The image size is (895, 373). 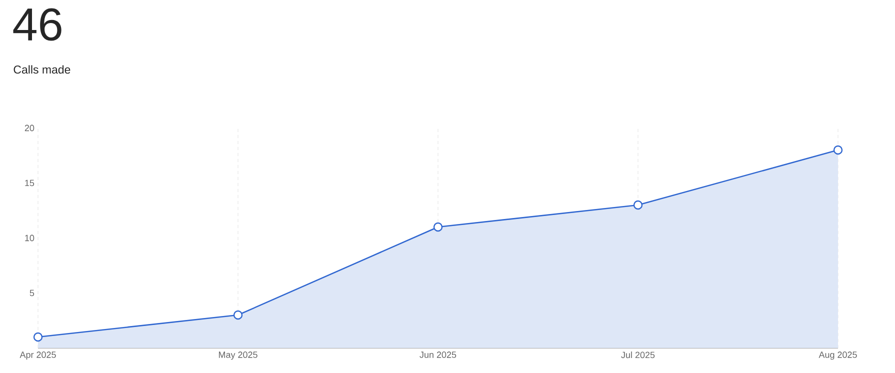 I want to click on chart-subtitle: Calls made, so click(x=42, y=69).